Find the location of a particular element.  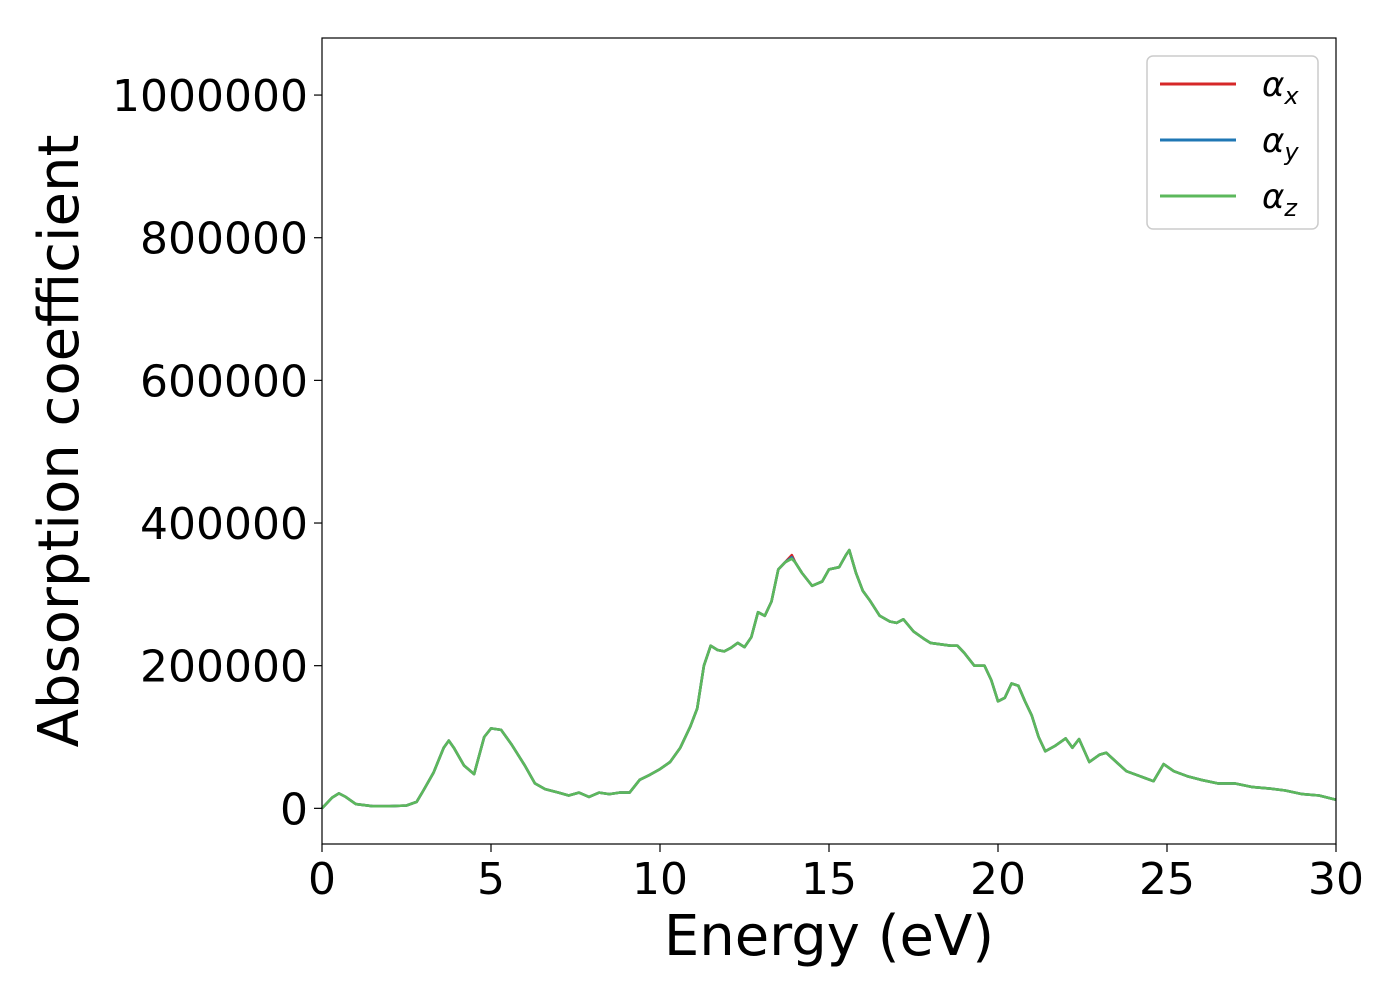

legend-label-x: αx is located at coordinates (1280, 87).